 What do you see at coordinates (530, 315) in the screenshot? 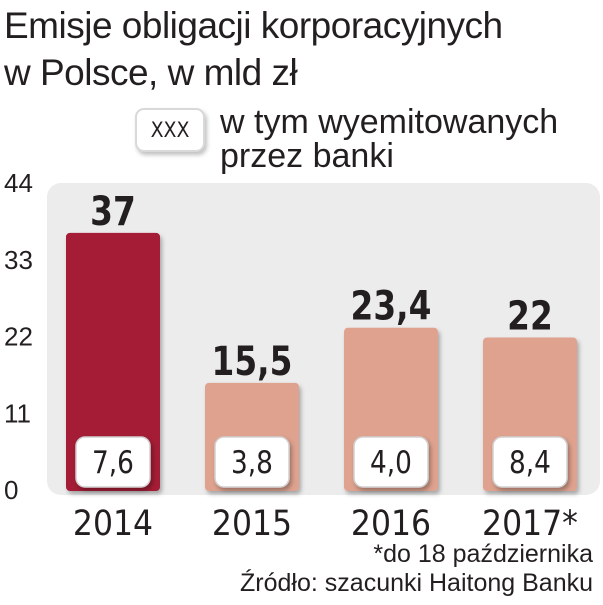
I see `bar-value-label-2017*: 22` at bounding box center [530, 315].